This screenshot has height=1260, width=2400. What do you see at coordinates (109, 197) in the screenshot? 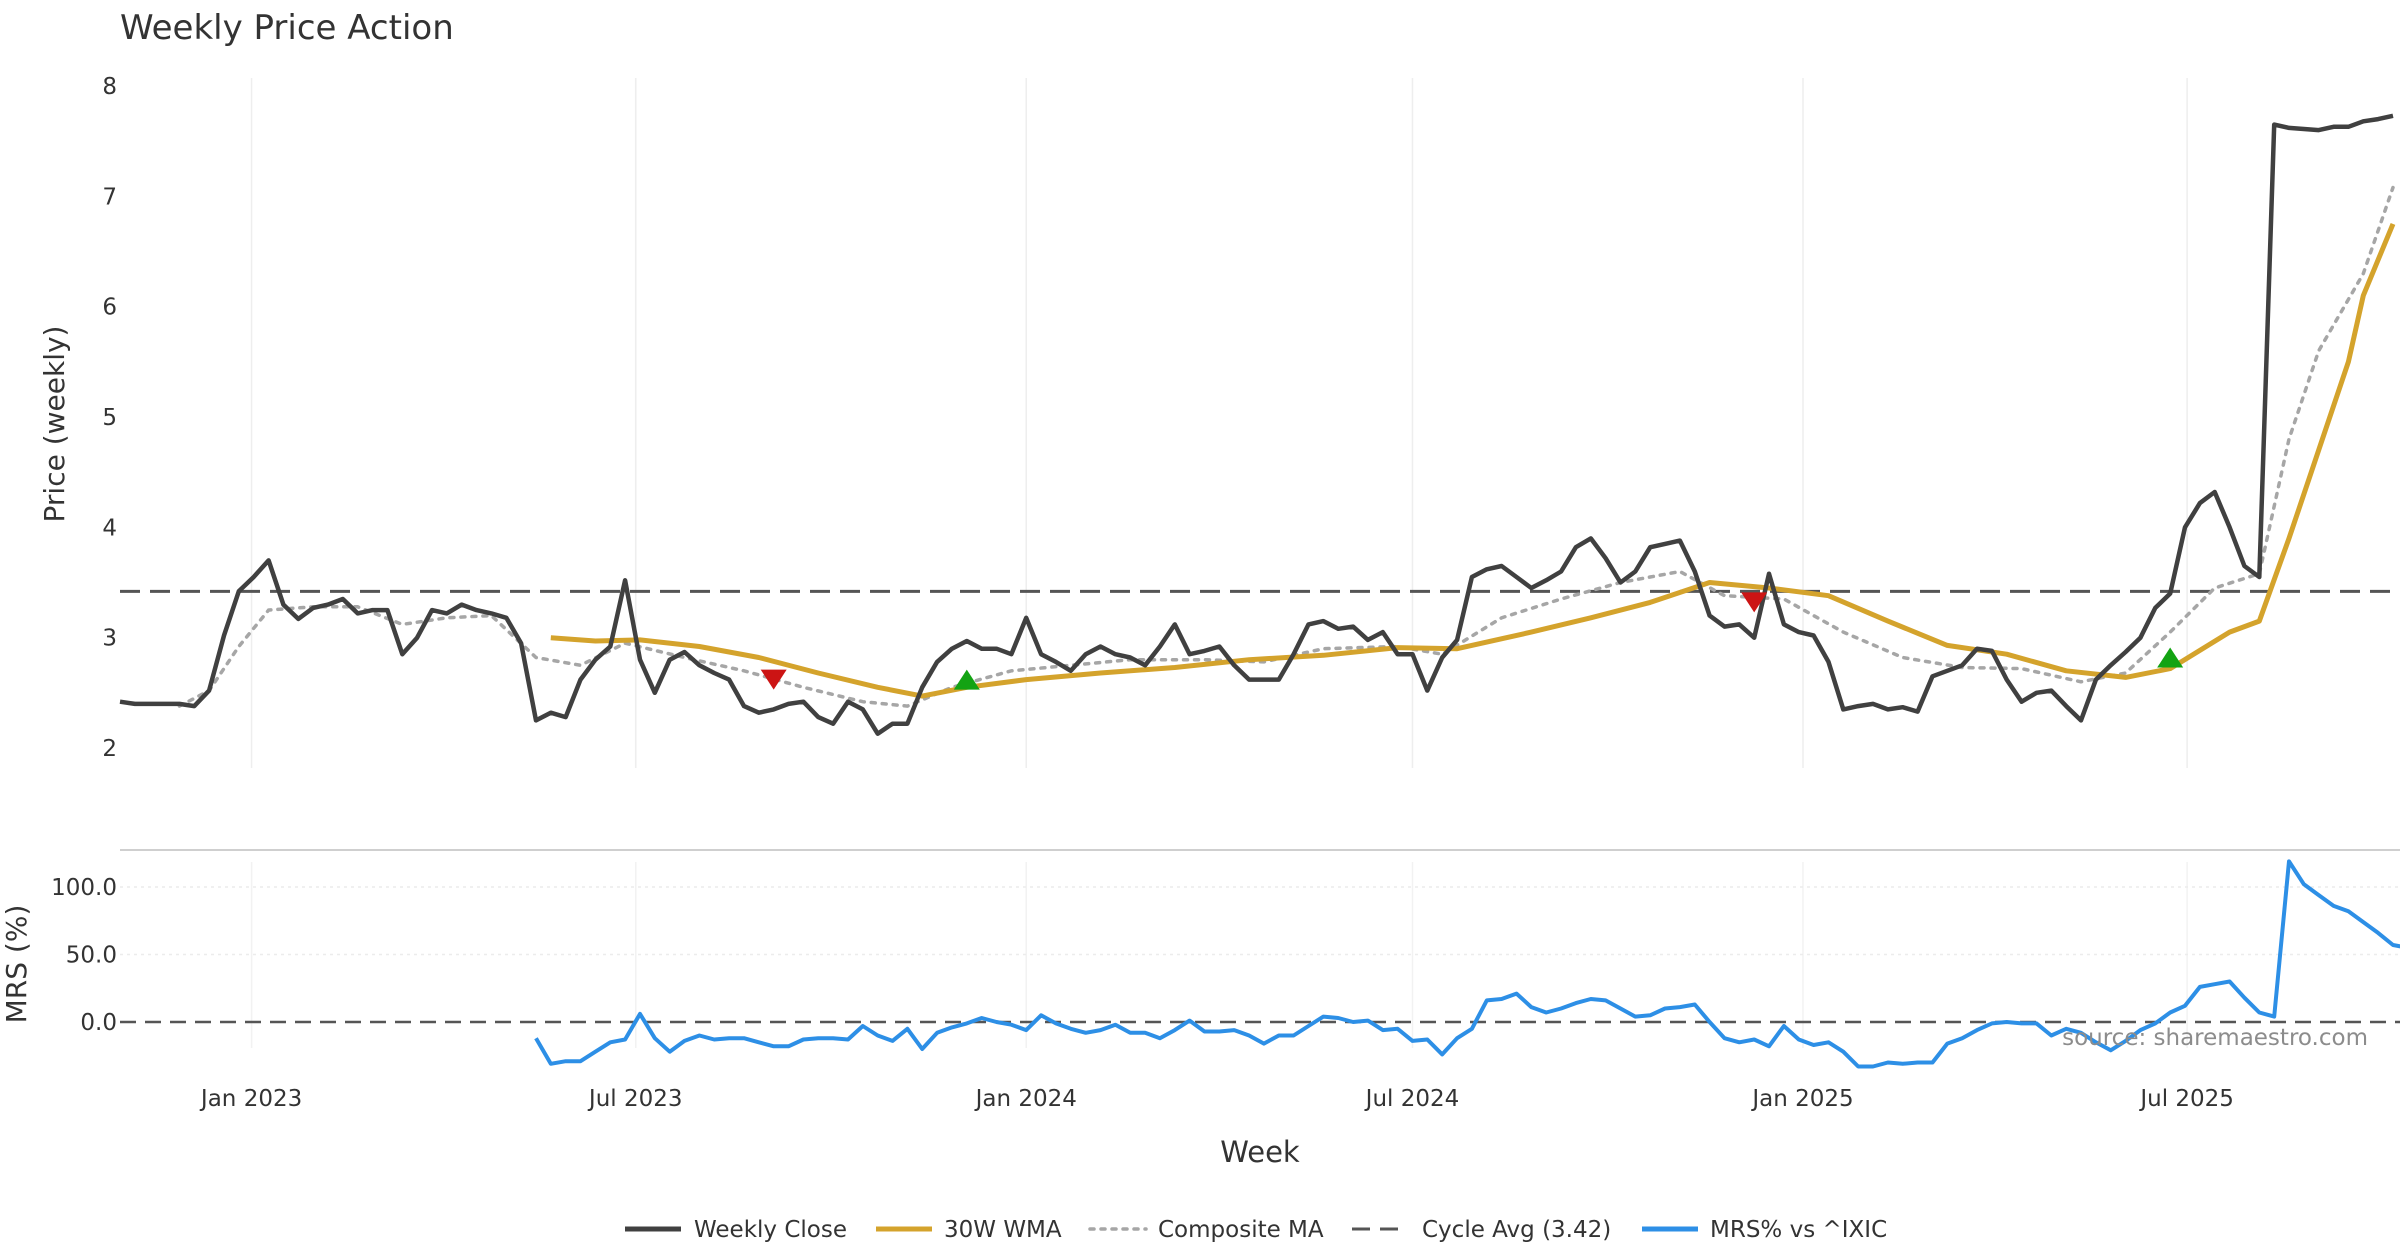
I see `price-y-tick-label: 7` at bounding box center [109, 197].